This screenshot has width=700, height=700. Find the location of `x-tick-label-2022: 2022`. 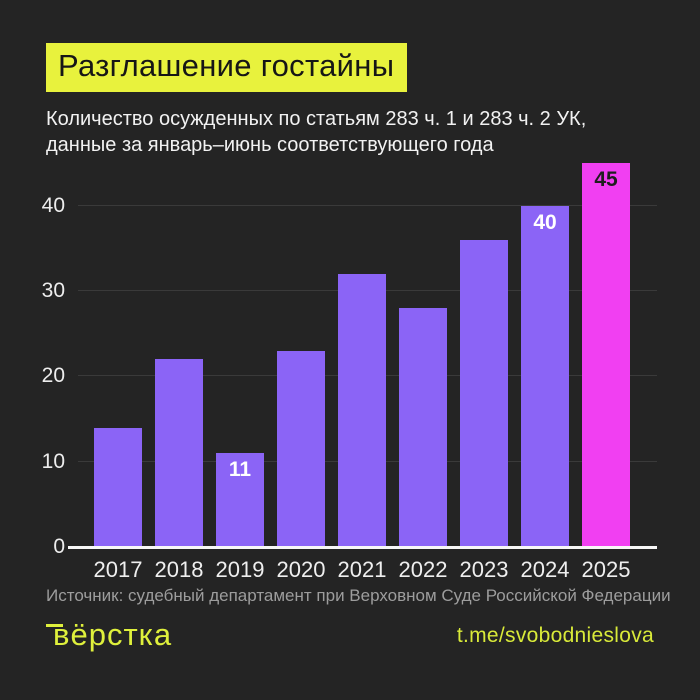

x-tick-label-2022: 2022 is located at coordinates (423, 570).